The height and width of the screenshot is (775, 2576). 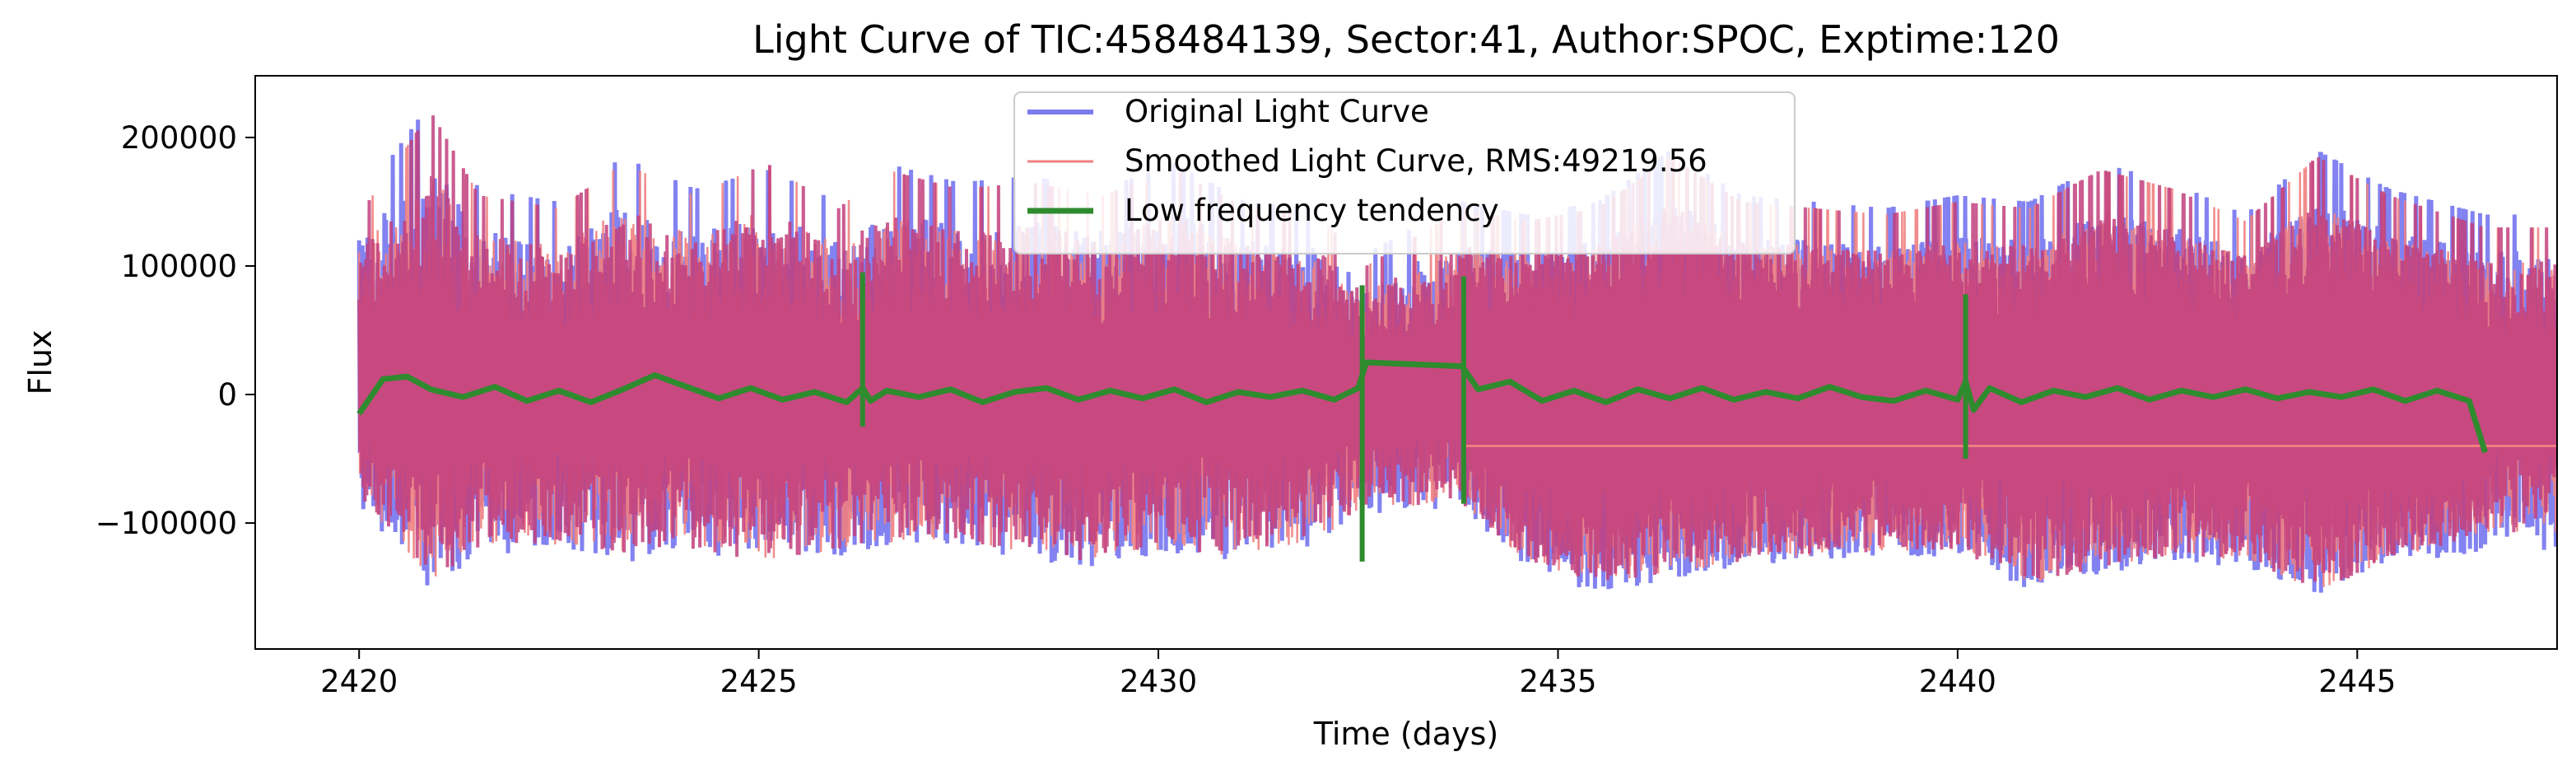 I want to click on x-tick-label: 2430, so click(x=1158, y=681).